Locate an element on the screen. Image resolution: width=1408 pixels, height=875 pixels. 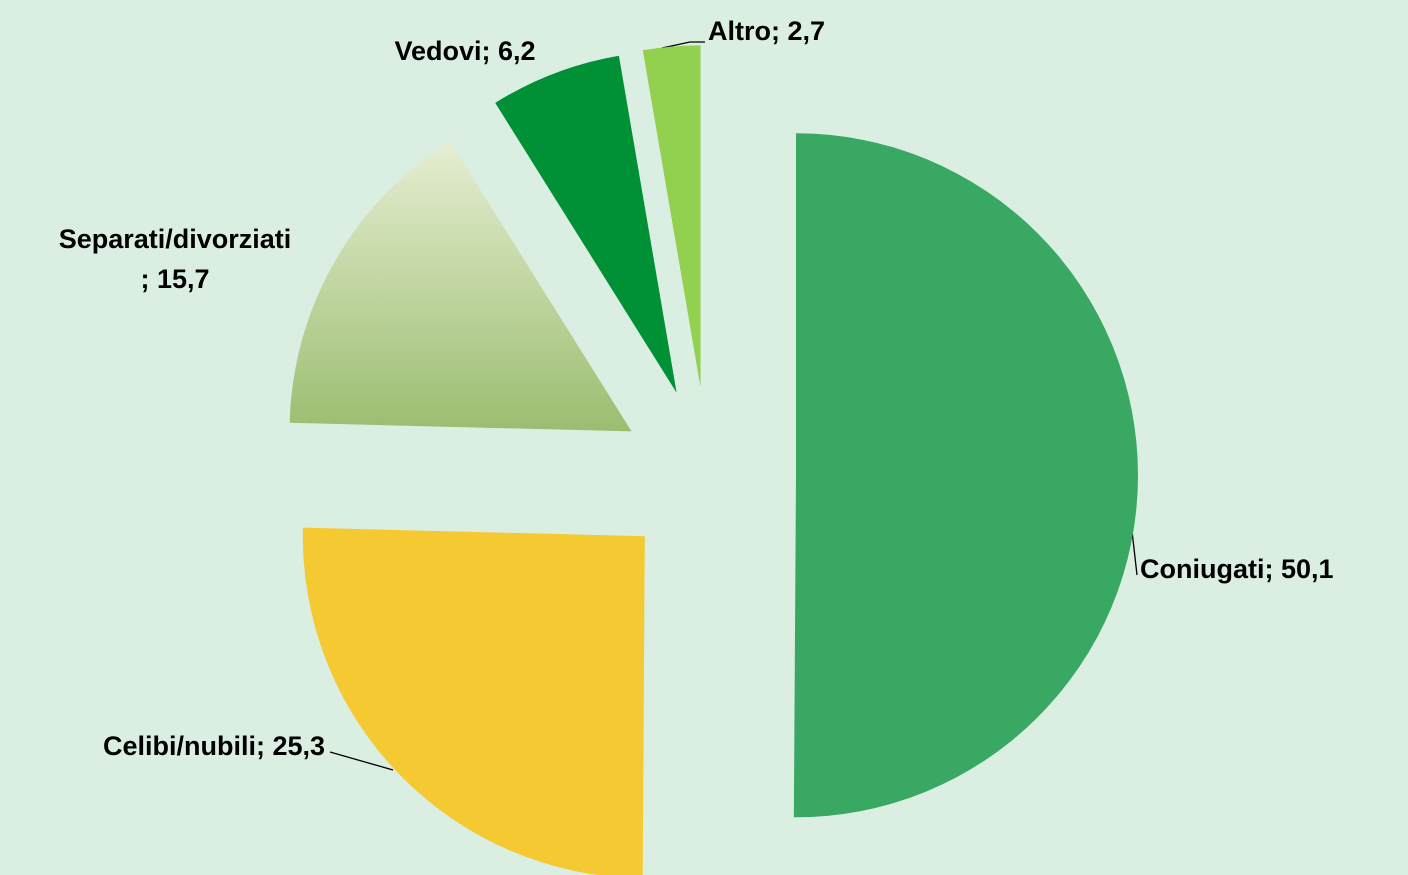
label-line: Celibi/nubili; 25,3 is located at coordinates (214, 746).